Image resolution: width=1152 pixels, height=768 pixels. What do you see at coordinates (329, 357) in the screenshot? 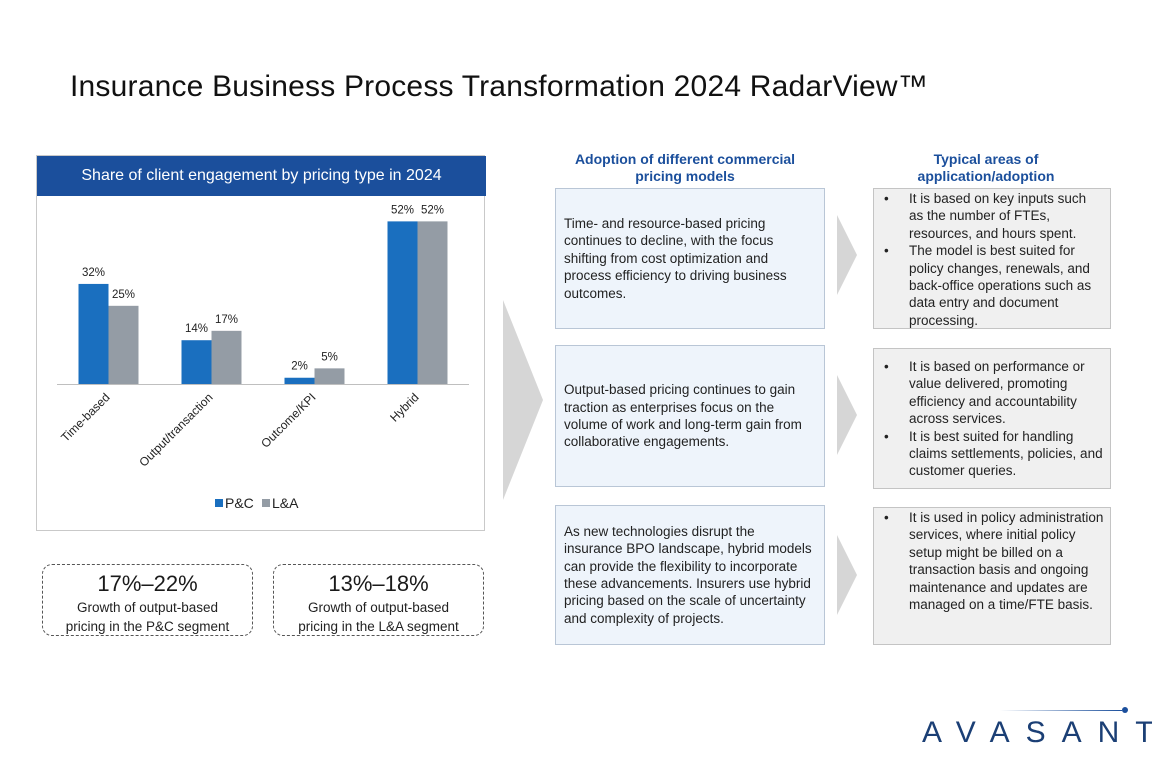
I see `data-label: 5%` at bounding box center [329, 357].